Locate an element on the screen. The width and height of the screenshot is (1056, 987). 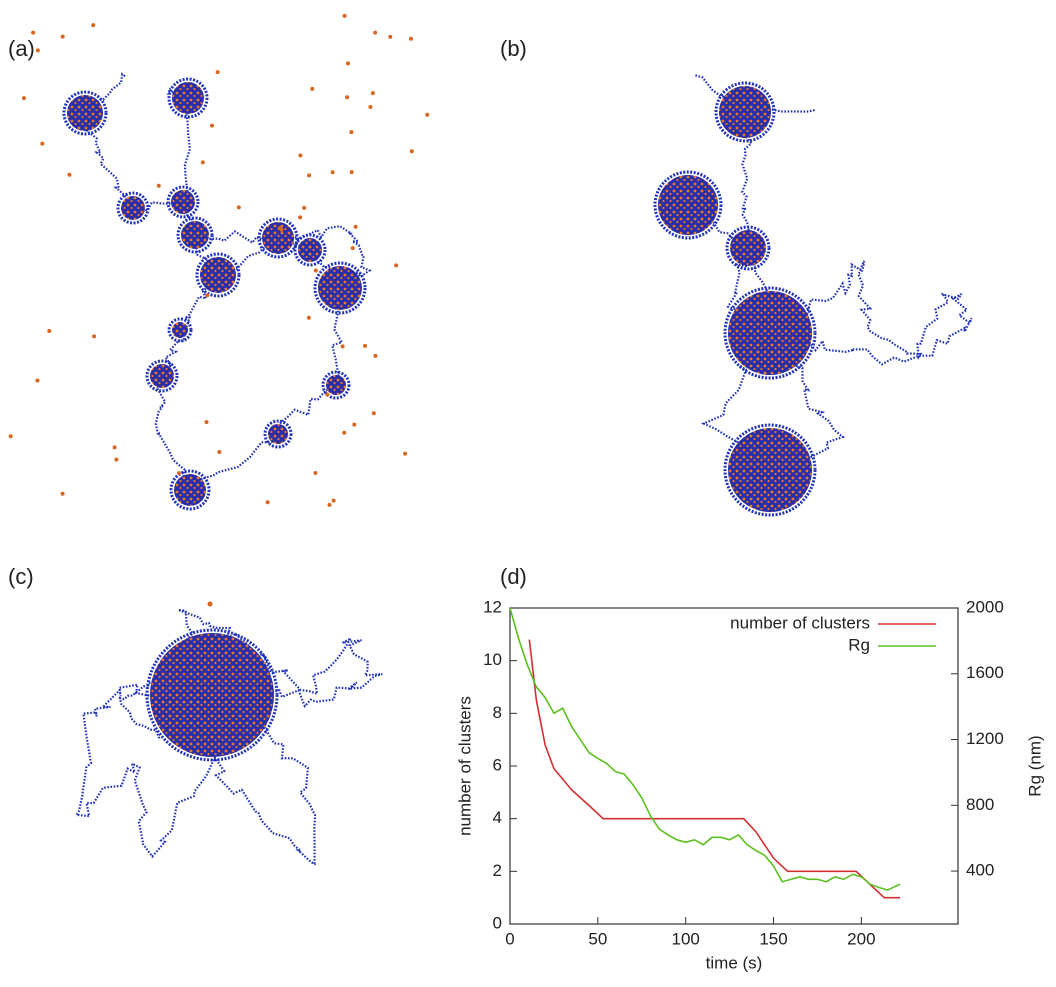
y2-tick-label: 1600 is located at coordinates (985, 672).